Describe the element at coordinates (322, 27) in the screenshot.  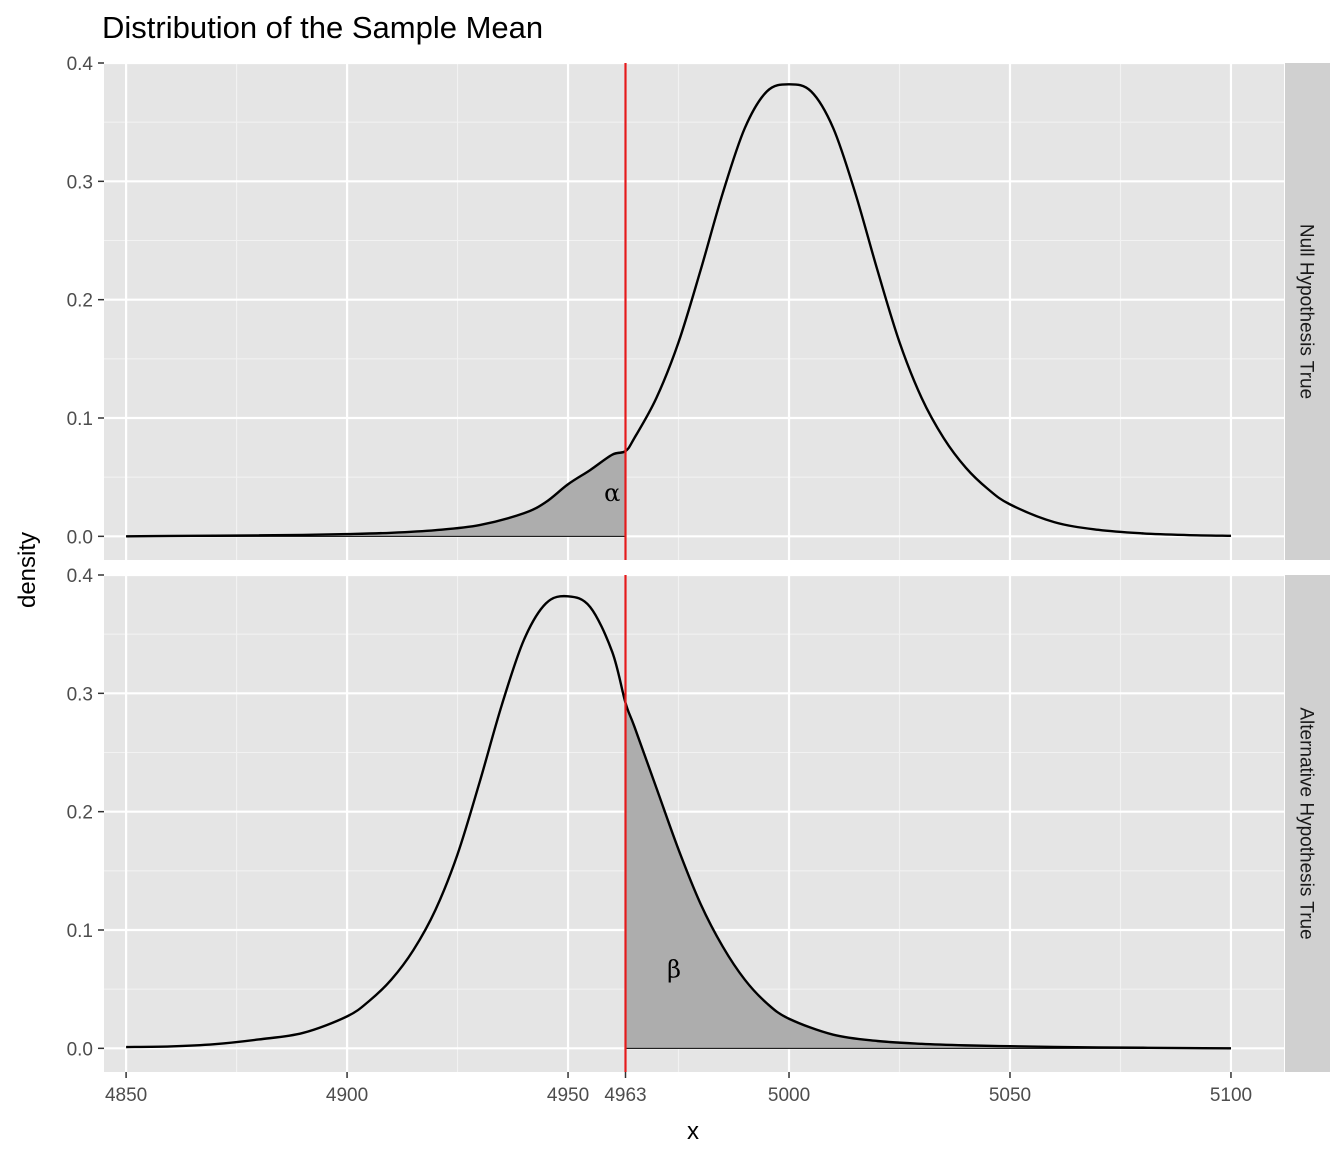
I see `chart-title: Distribution of the Sample Mean` at that location.